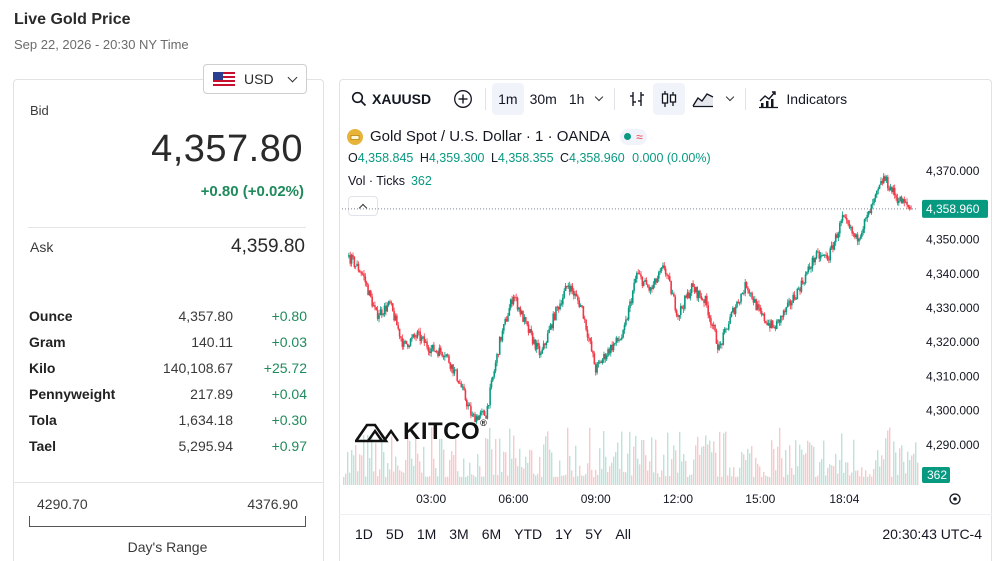 This screenshot has height=561, width=1000. I want to click on compare-button, so click(463, 99).